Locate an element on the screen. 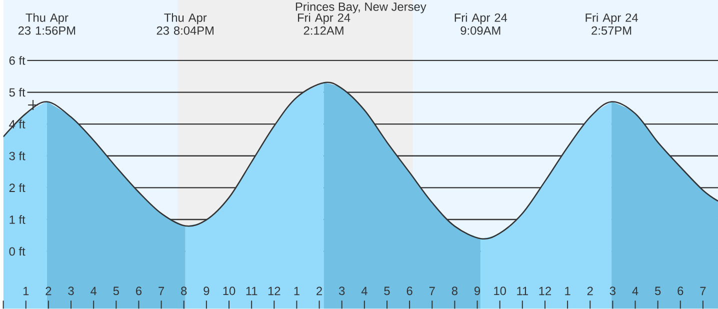 The width and height of the screenshot is (718, 309). annotation: Fri Apr 24 2:57PM is located at coordinates (612, 24).